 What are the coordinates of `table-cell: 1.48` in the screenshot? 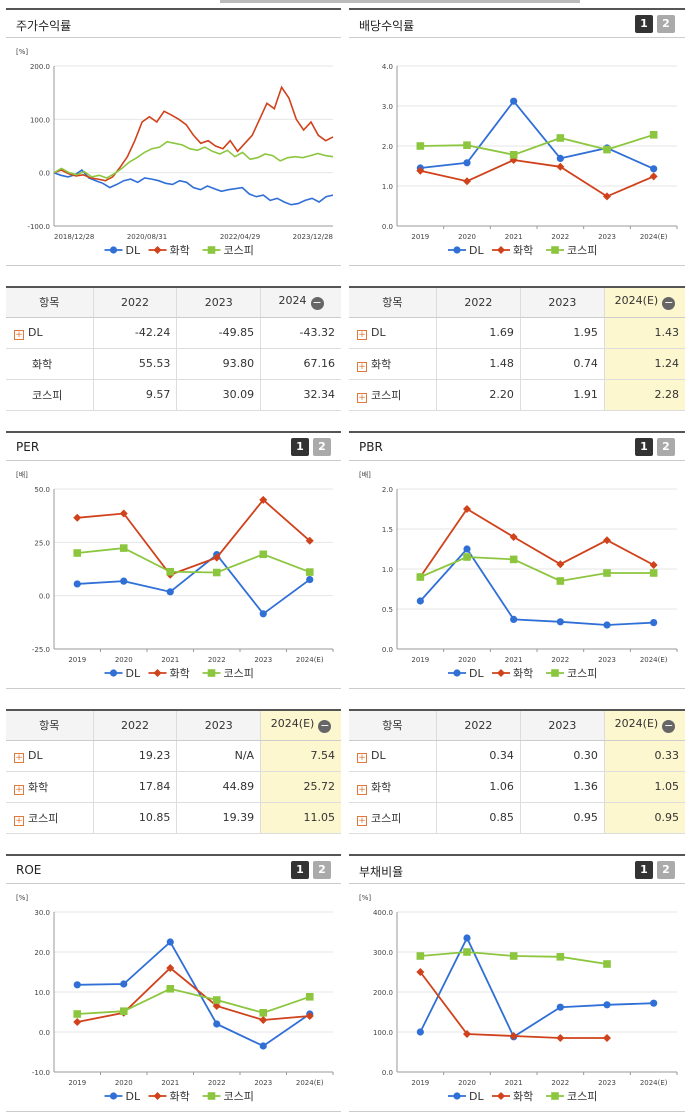 It's located at (478, 364).